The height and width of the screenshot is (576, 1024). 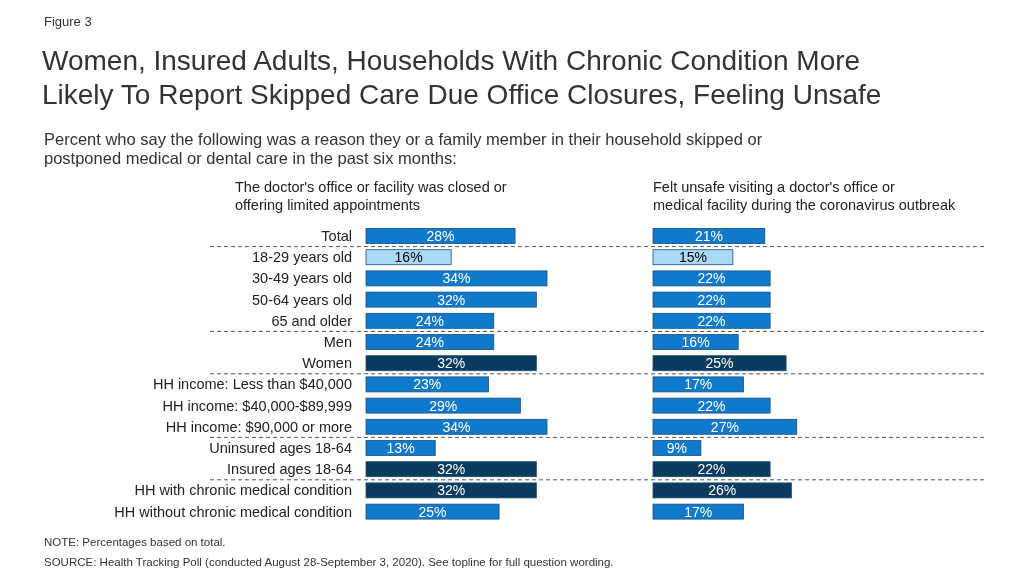 I want to click on y-tick-label: 30-49 years old, so click(x=302, y=278).